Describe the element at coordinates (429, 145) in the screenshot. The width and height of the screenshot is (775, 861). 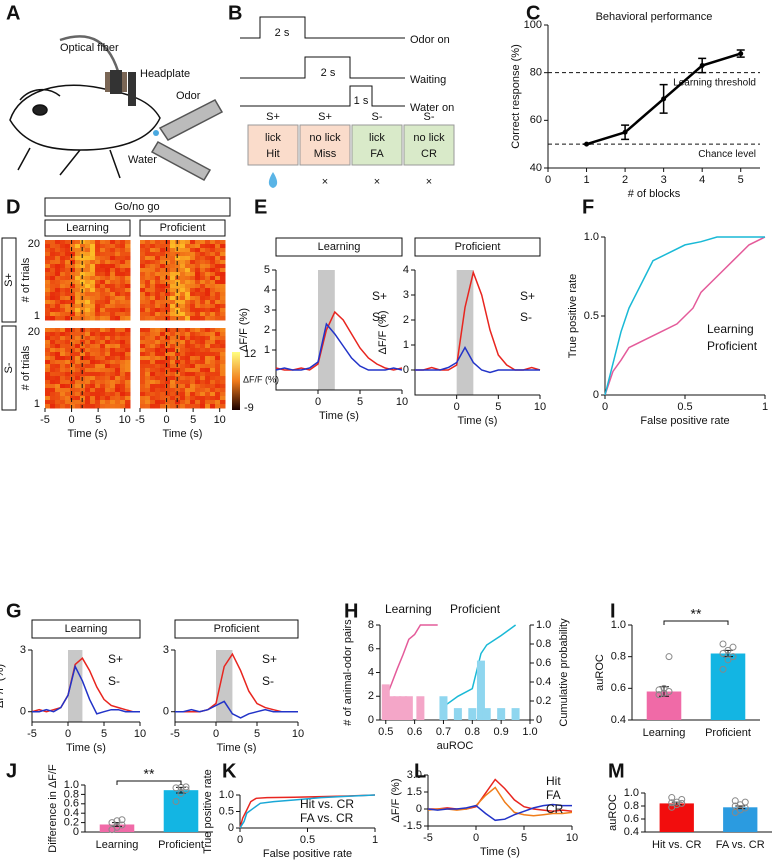
I see `outcome-box` at that location.